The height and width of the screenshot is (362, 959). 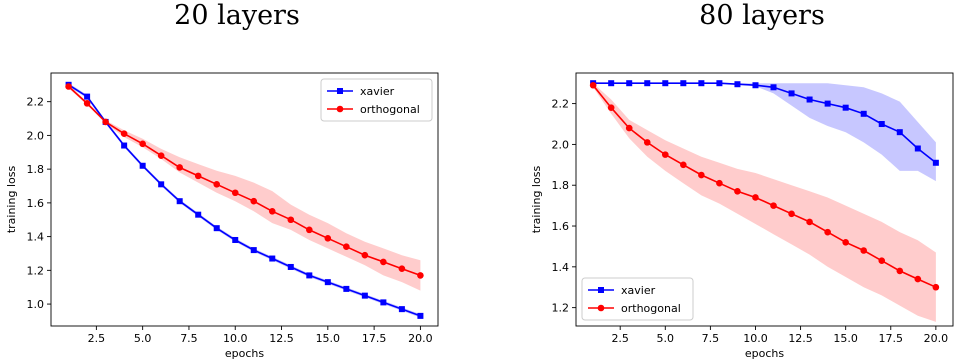 I want to click on chart-title-80-layers: 80 layers, so click(x=762, y=15).